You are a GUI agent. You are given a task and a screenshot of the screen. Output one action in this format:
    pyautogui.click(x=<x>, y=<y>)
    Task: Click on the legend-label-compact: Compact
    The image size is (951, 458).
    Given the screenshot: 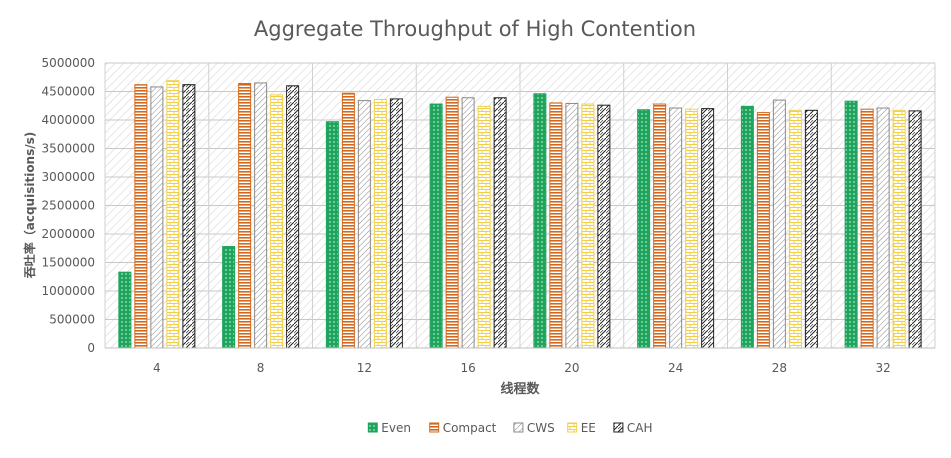 What is the action you would take?
    pyautogui.click(x=470, y=428)
    